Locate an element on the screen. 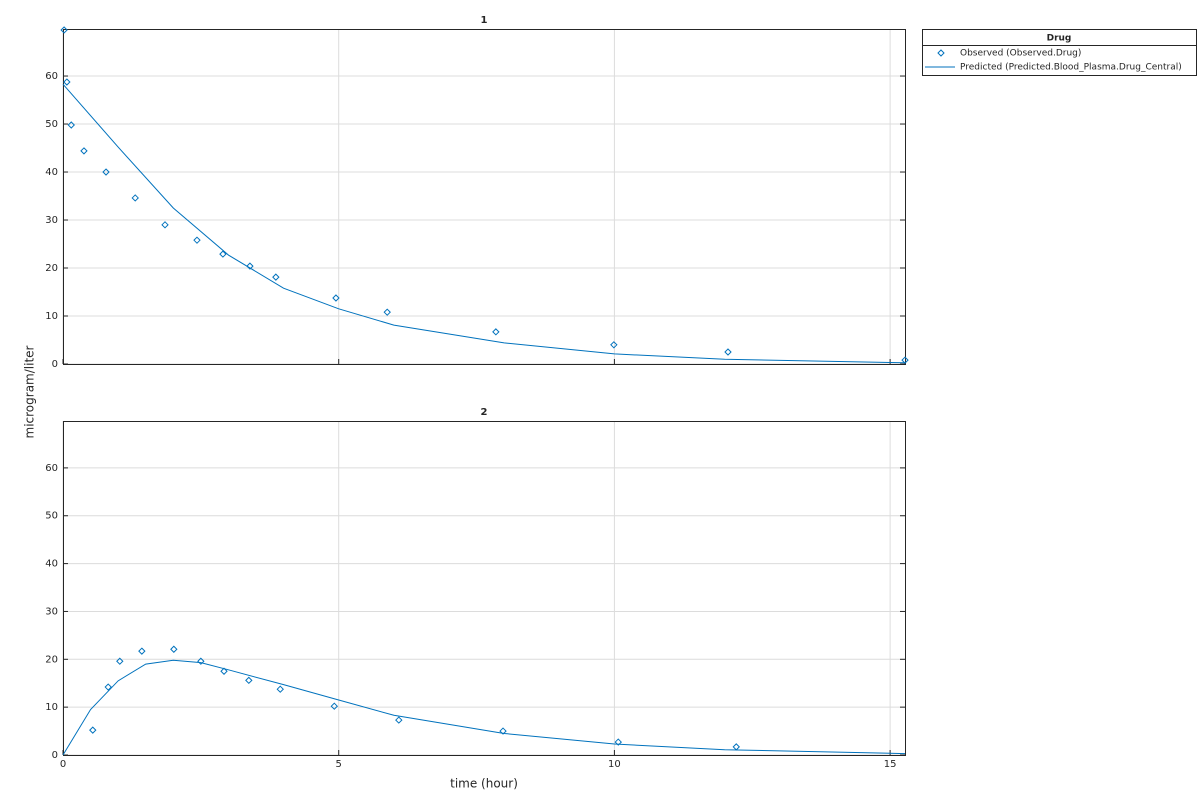  x-tick-label: 0 is located at coordinates (63, 764).